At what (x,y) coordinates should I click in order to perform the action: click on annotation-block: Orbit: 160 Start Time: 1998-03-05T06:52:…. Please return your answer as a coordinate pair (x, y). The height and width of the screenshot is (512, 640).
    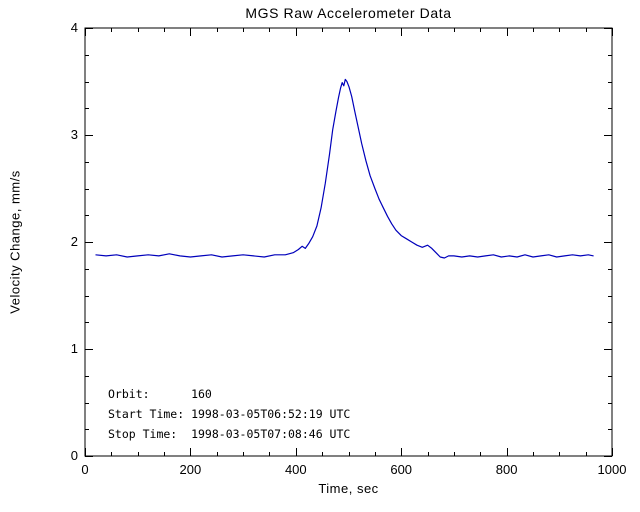
    Looking at the image, I should click on (229, 414).